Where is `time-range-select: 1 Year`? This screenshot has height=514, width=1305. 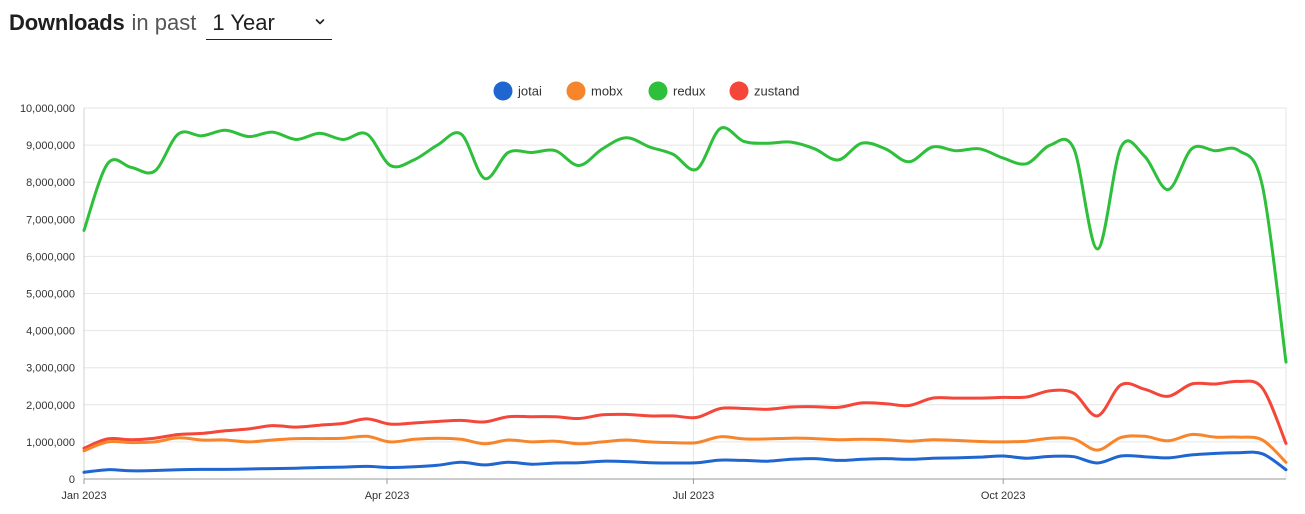 time-range-select: 1 Year is located at coordinates (269, 23).